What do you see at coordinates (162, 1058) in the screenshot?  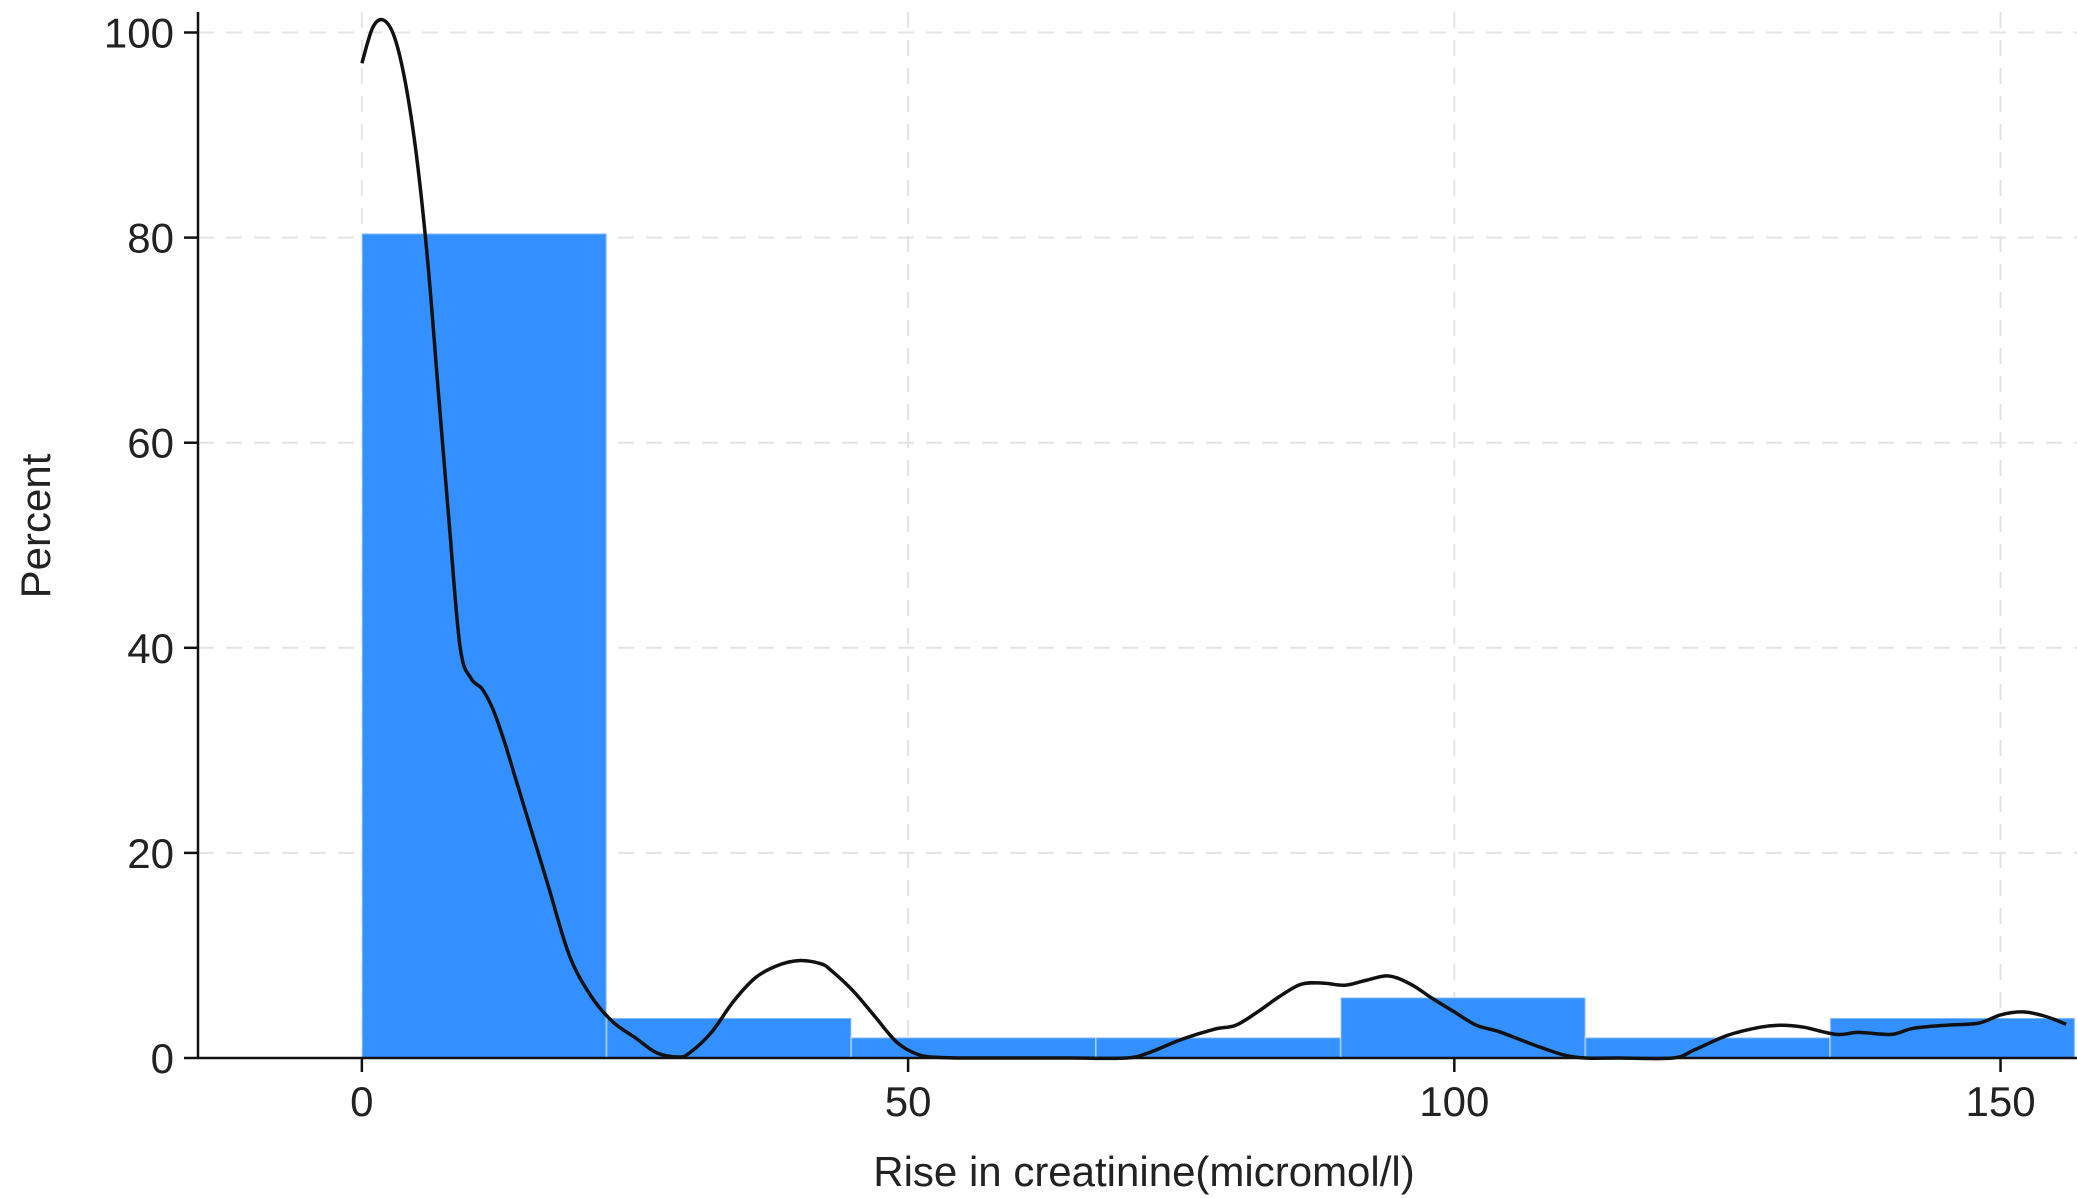 I see `y-tick-label: 0` at bounding box center [162, 1058].